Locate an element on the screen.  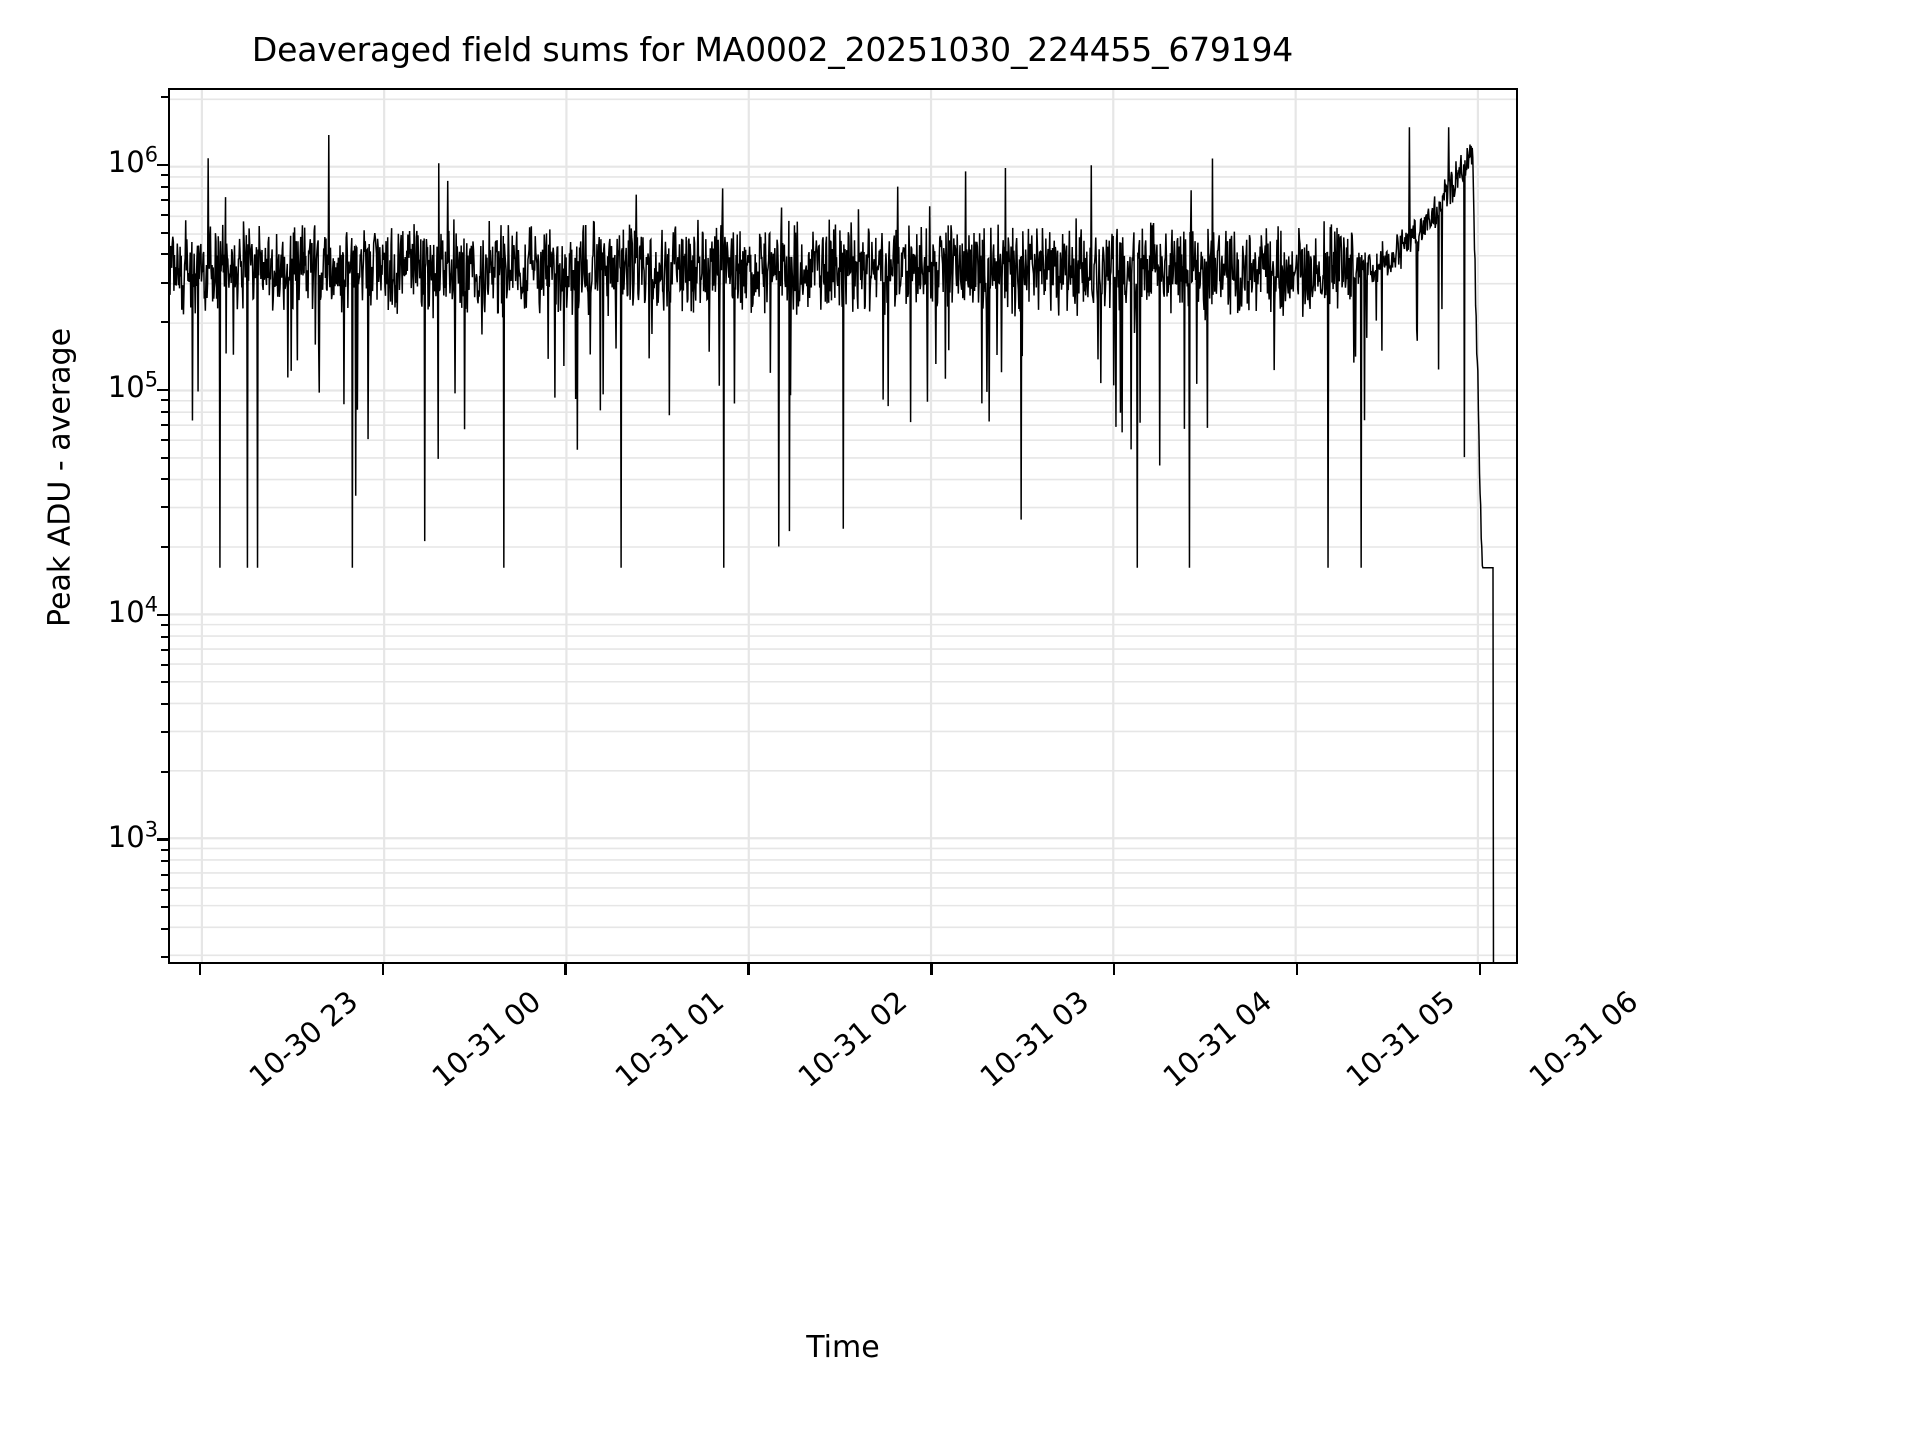
x-tick-label: 10-31 04 is located at coordinates (1217, 1039).